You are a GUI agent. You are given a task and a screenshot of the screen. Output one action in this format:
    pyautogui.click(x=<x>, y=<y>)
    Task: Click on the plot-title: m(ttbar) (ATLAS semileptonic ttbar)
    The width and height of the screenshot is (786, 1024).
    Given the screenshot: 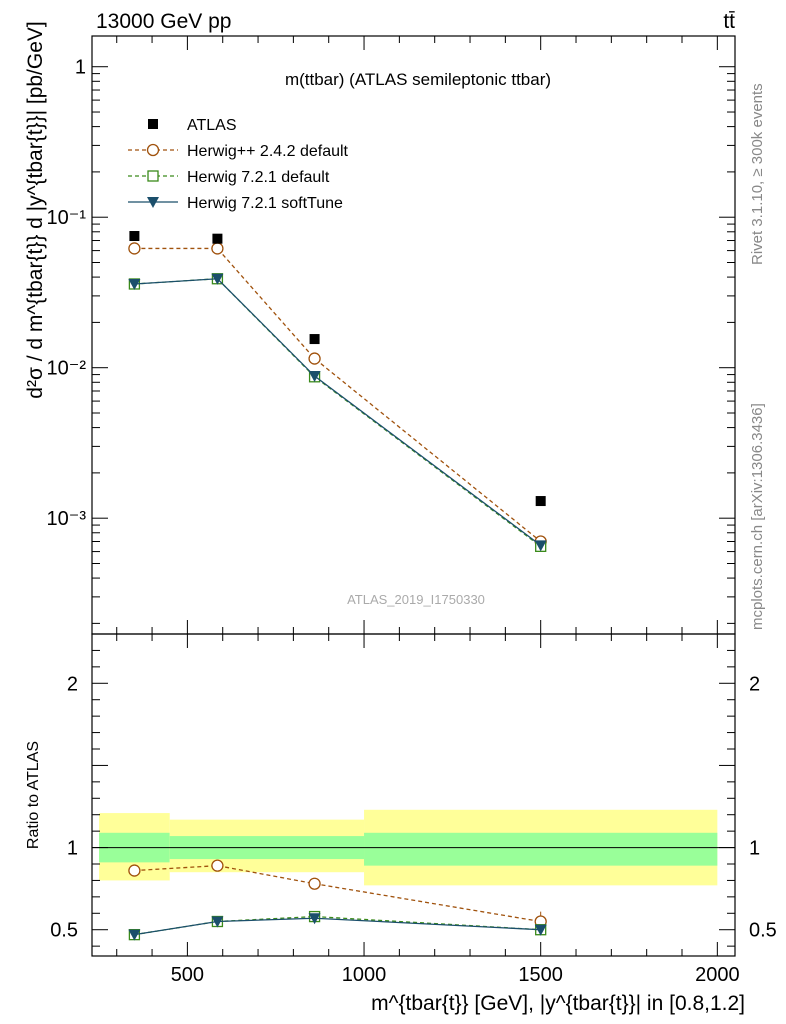 What is the action you would take?
    pyautogui.click(x=418, y=79)
    